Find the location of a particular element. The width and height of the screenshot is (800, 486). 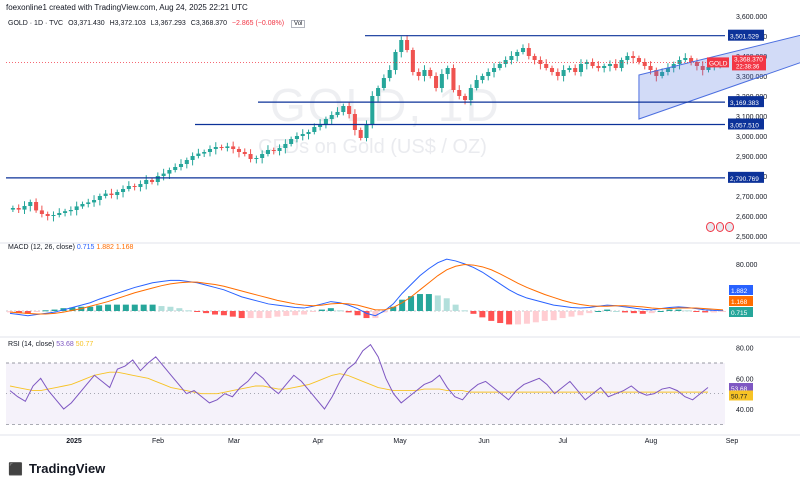

price-axis-tick: 3,000.000 is located at coordinates (751, 137).